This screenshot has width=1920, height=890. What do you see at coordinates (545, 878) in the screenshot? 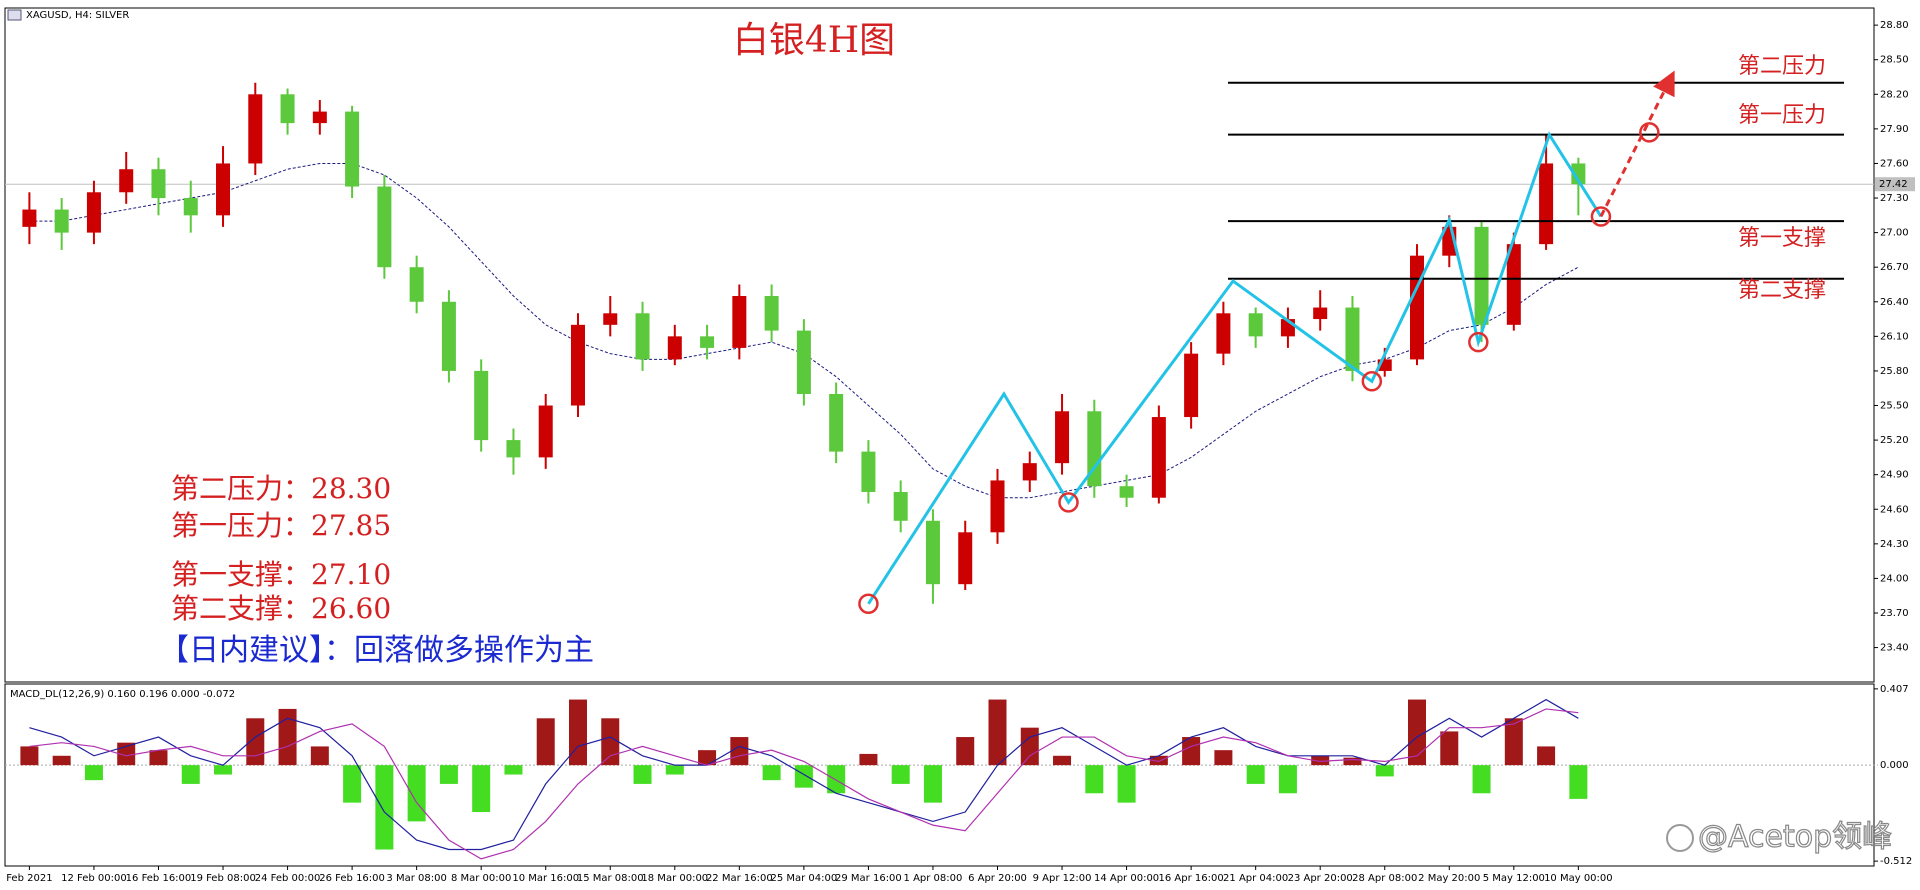
I see `x-tick-label: 10 Mar 16:00` at bounding box center [545, 878].